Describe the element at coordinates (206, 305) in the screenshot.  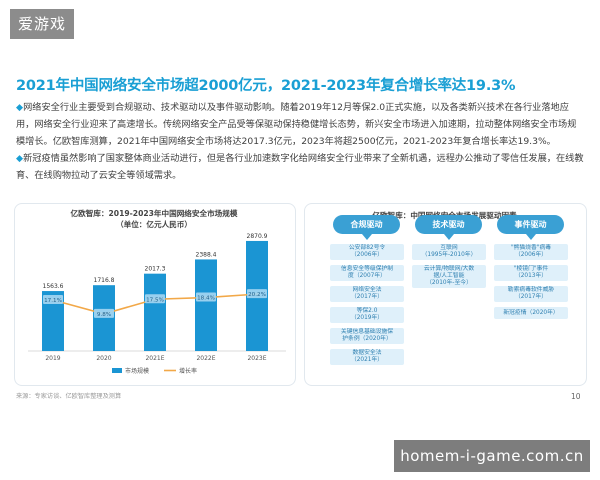
I see `bar-2022E` at that location.